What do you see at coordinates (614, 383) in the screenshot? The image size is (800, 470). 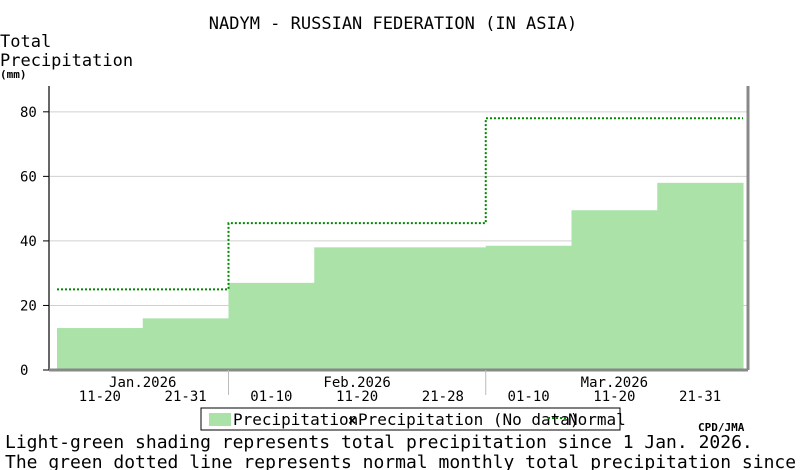 I see `month-label: Mar.2026` at bounding box center [614, 383].